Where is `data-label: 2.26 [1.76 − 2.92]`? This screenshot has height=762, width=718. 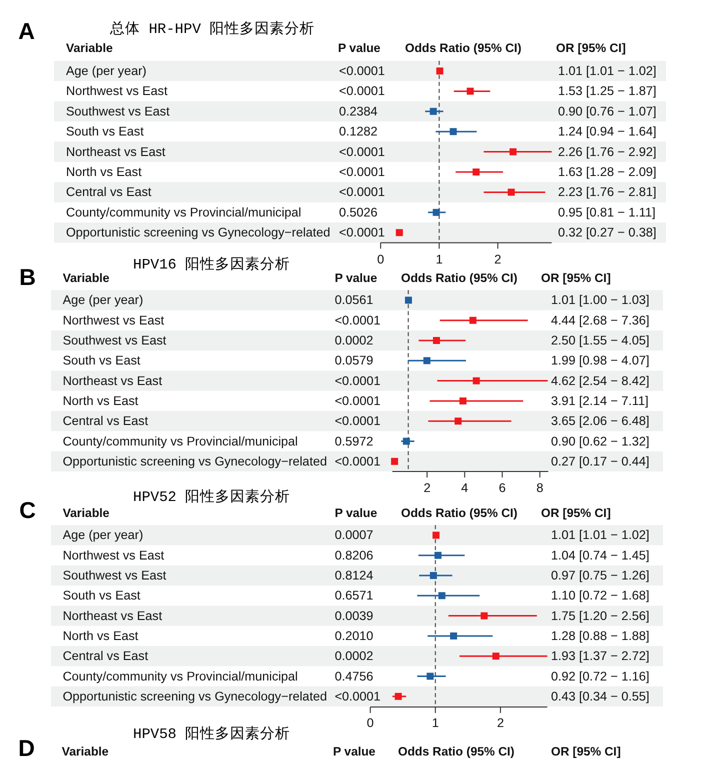
data-label: 2.26 [1.76 − 2.92] is located at coordinates (607, 151).